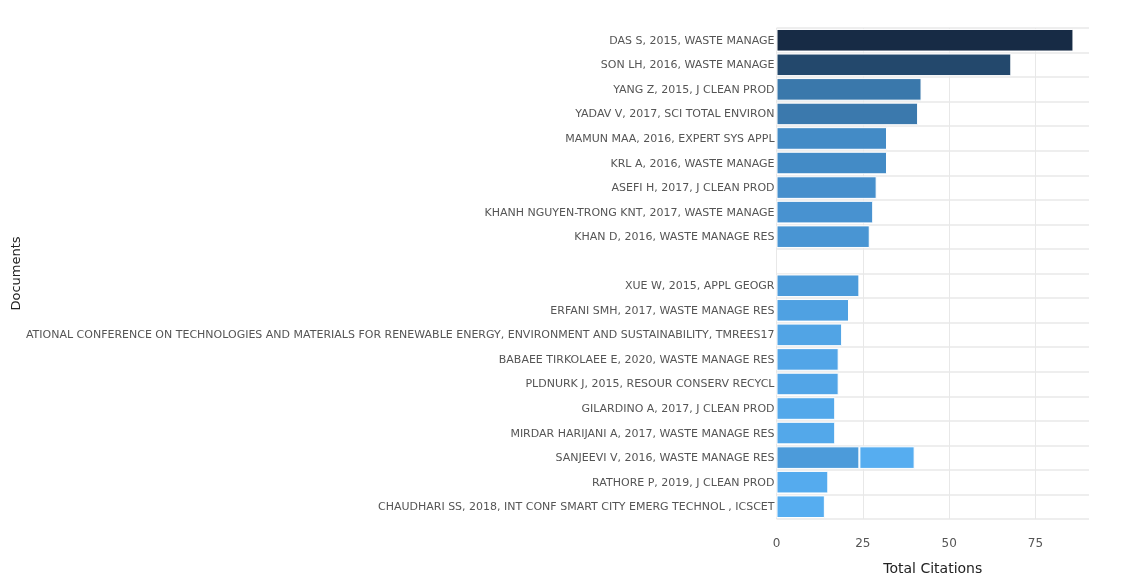 The height and width of the screenshot is (588, 1132). I want to click on y-tick-label: KHAN D, 2016, WASTE MANAGE RES, so click(674, 237).